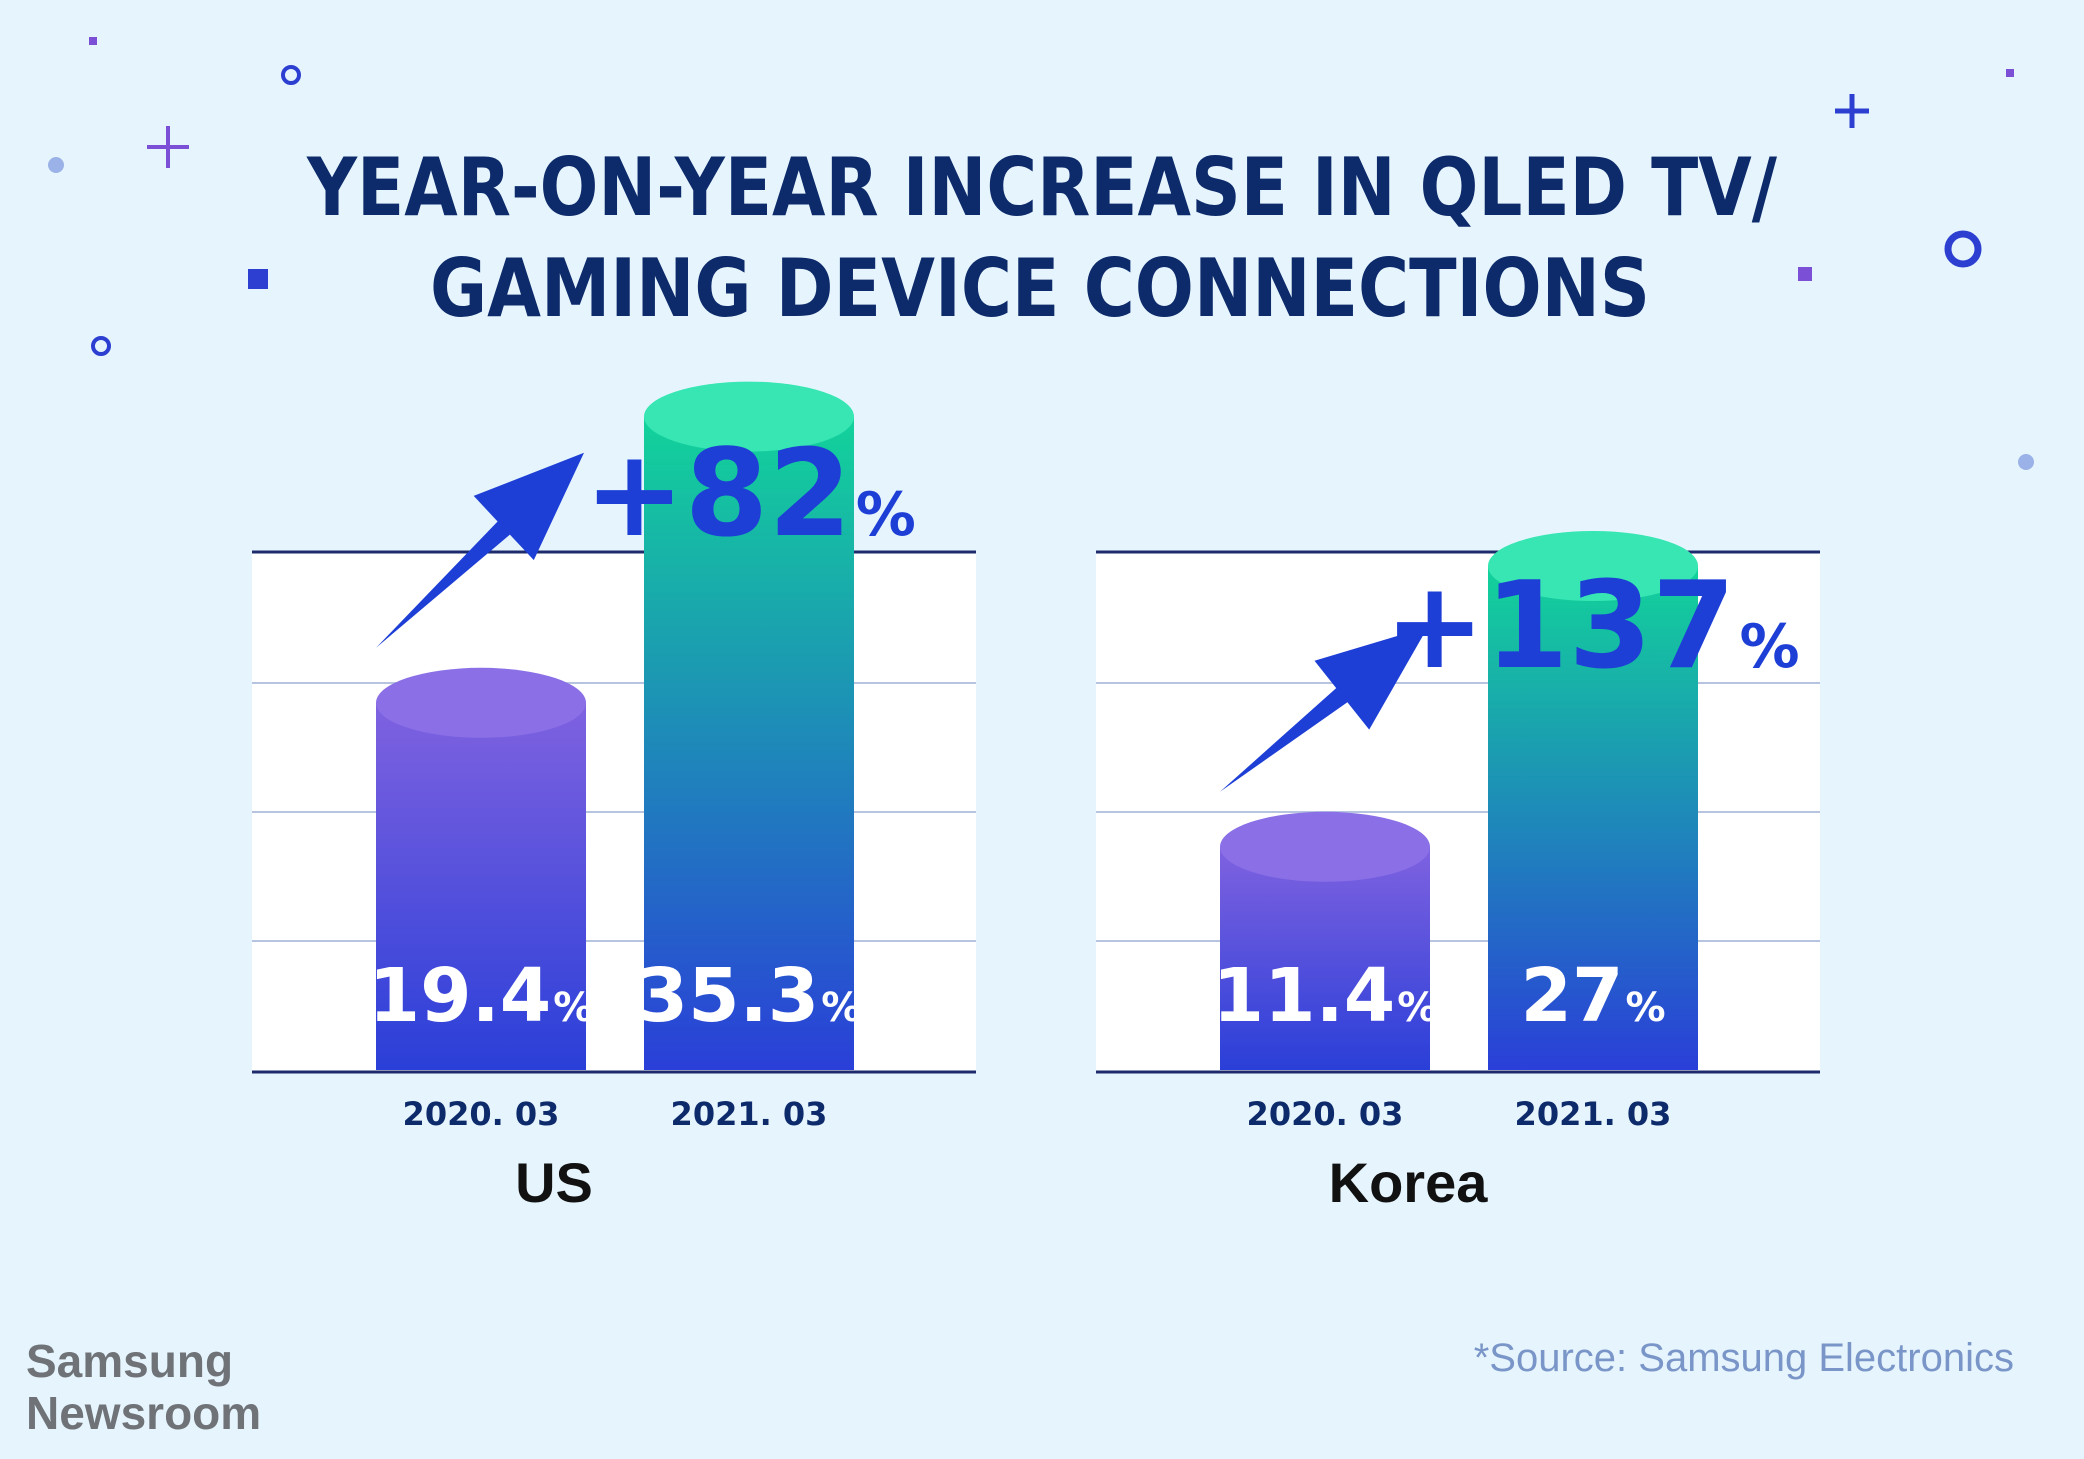 The image size is (2084, 1459). Describe the element at coordinates (1042, 187) in the screenshot. I see `title-line-1: YEAR-ON-YEAR INCREASE IN QLED TV/` at that location.